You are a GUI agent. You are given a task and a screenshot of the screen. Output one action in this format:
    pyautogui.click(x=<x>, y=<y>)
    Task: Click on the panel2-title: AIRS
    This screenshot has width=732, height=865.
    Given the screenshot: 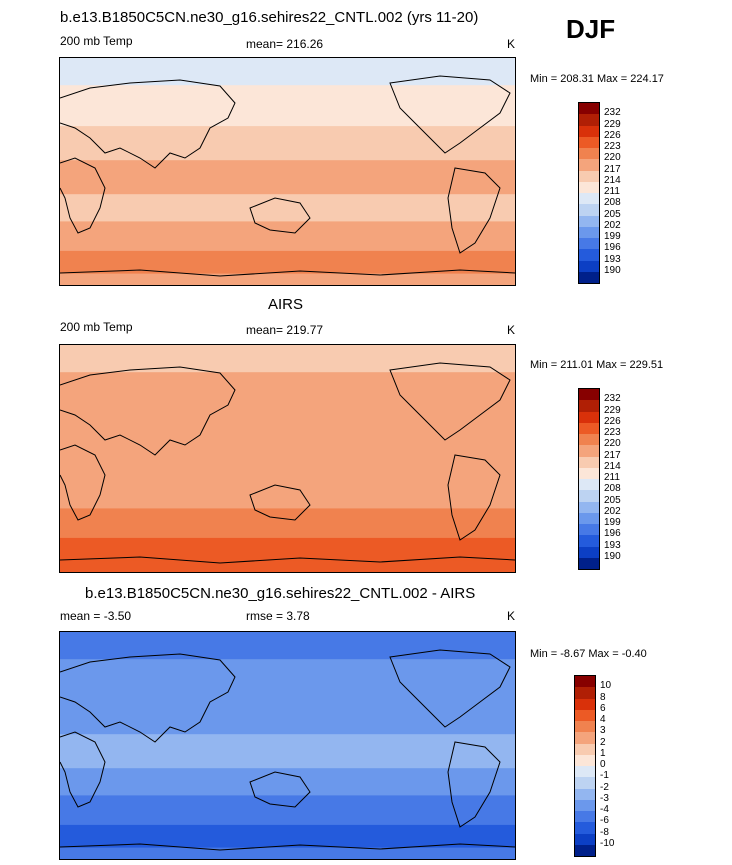 What is the action you would take?
    pyautogui.click(x=286, y=304)
    